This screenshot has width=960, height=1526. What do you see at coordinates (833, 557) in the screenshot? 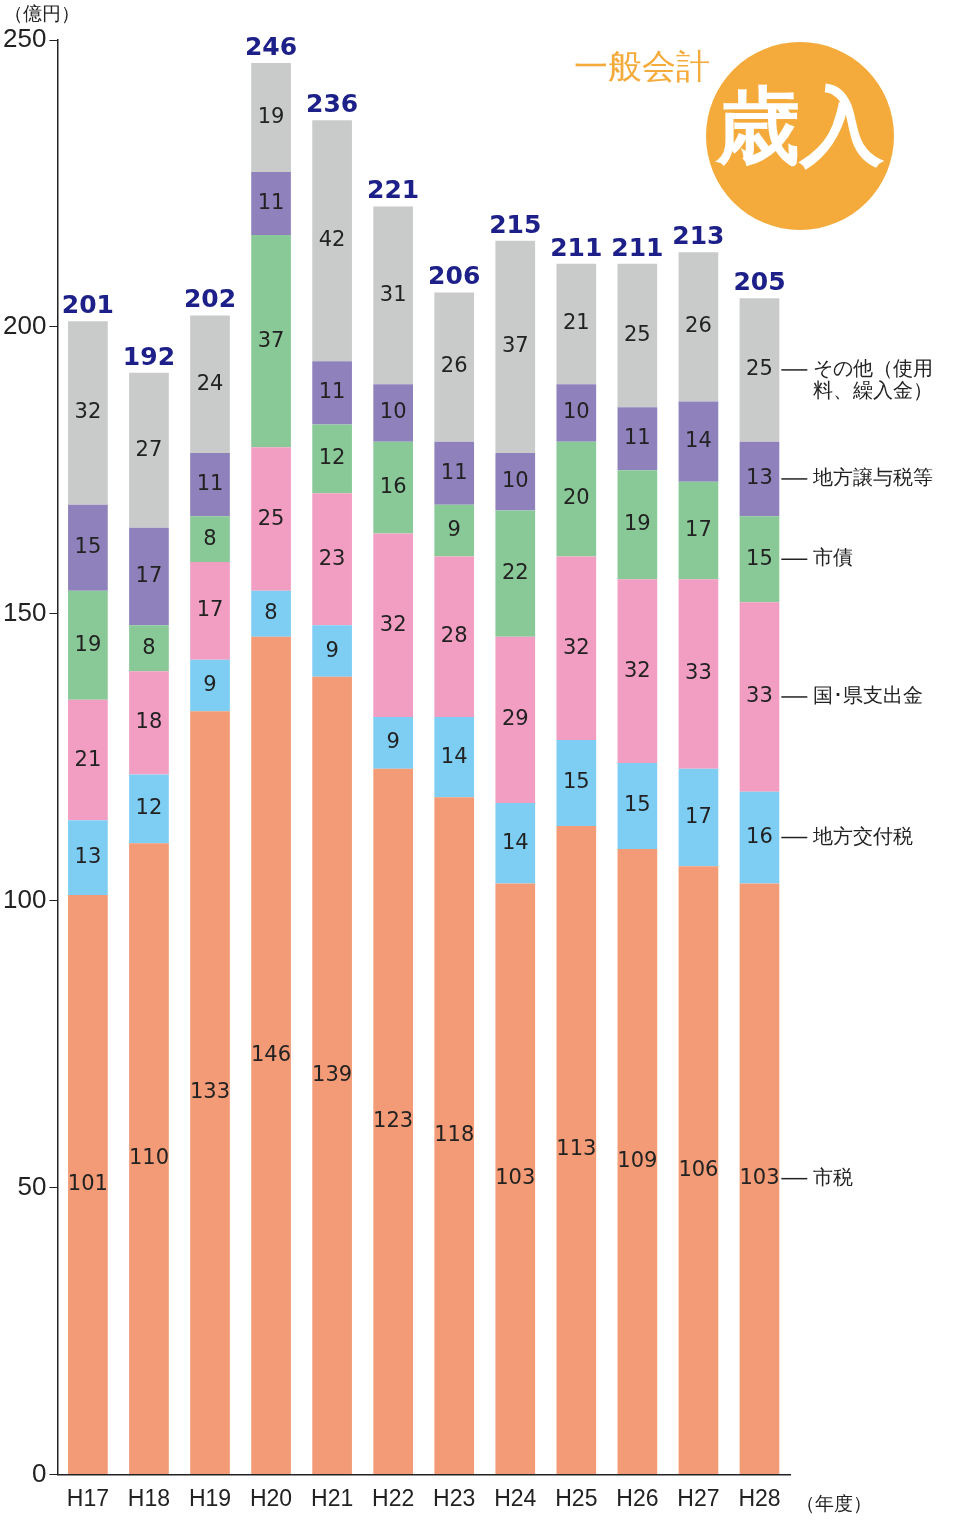
I see `series-label: 市債` at bounding box center [833, 557].